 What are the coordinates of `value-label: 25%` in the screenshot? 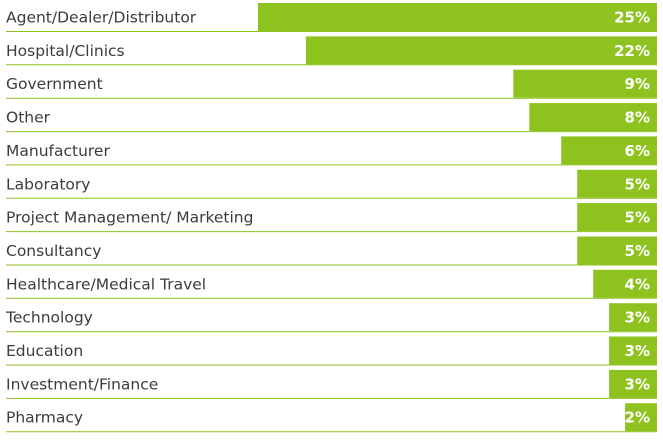 It's located at (632, 18).